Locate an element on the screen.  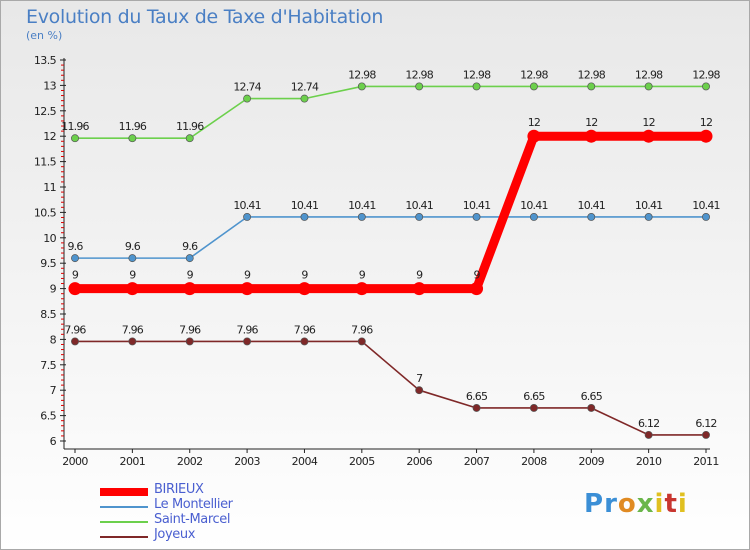
legend-item: Joyeux is located at coordinates (210, 535).